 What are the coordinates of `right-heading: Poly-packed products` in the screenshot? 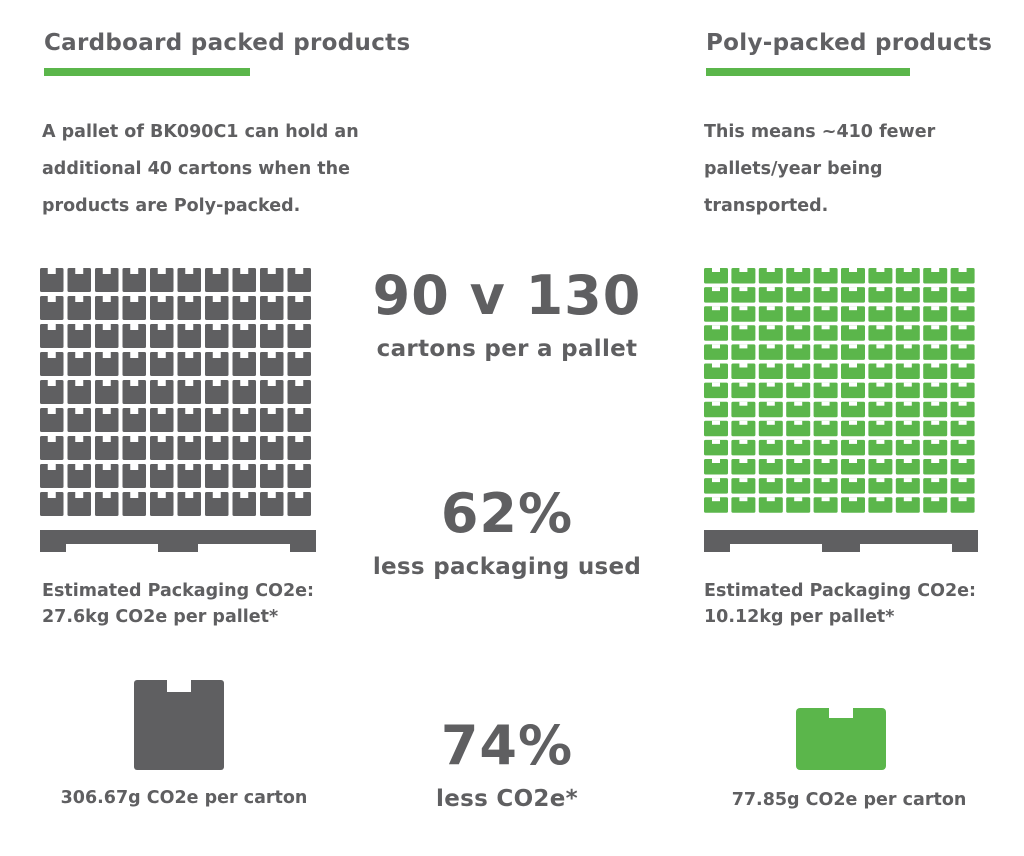 It's located at (849, 43).